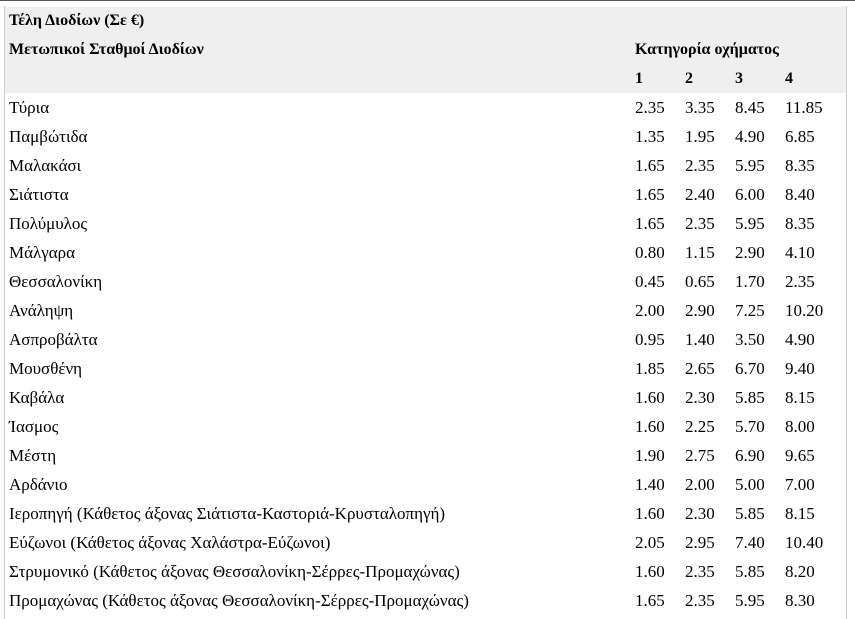 This screenshot has height=619, width=855. I want to click on category-column-header: Κατηγορία οχήματος, so click(739, 50).